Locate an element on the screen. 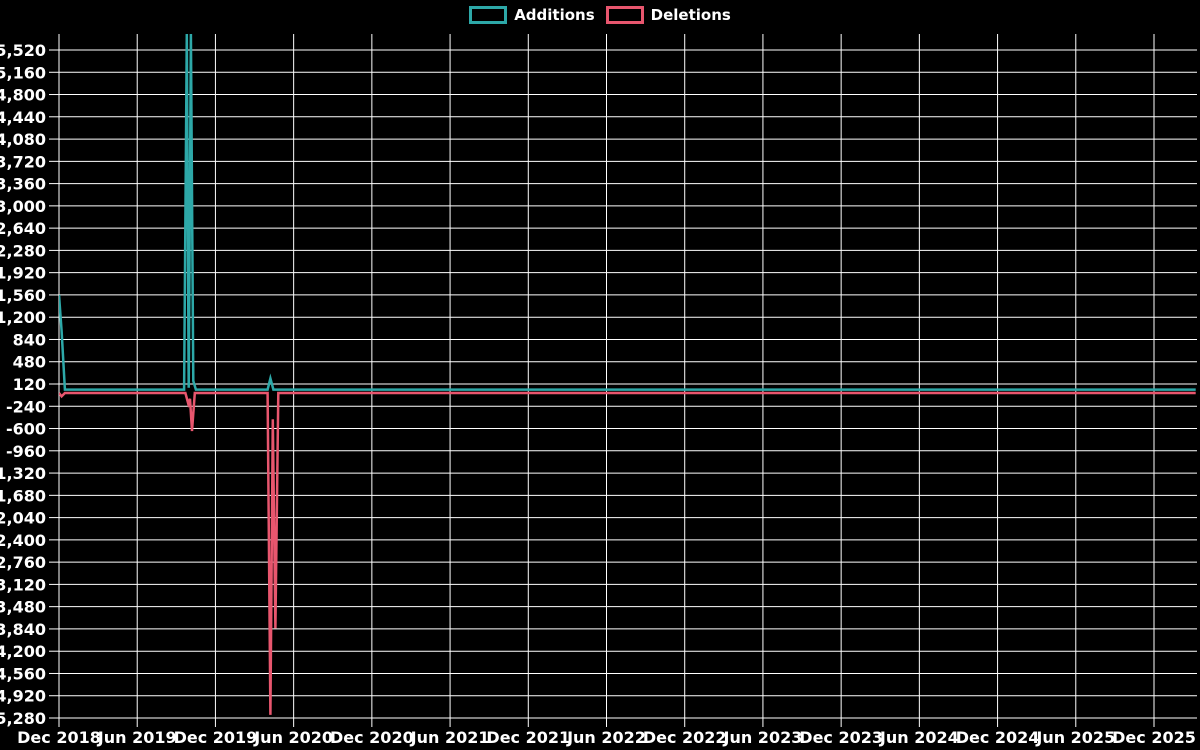 This screenshot has width=1200, height=750. x-tick-label: Dec 2020 is located at coordinates (372, 737).